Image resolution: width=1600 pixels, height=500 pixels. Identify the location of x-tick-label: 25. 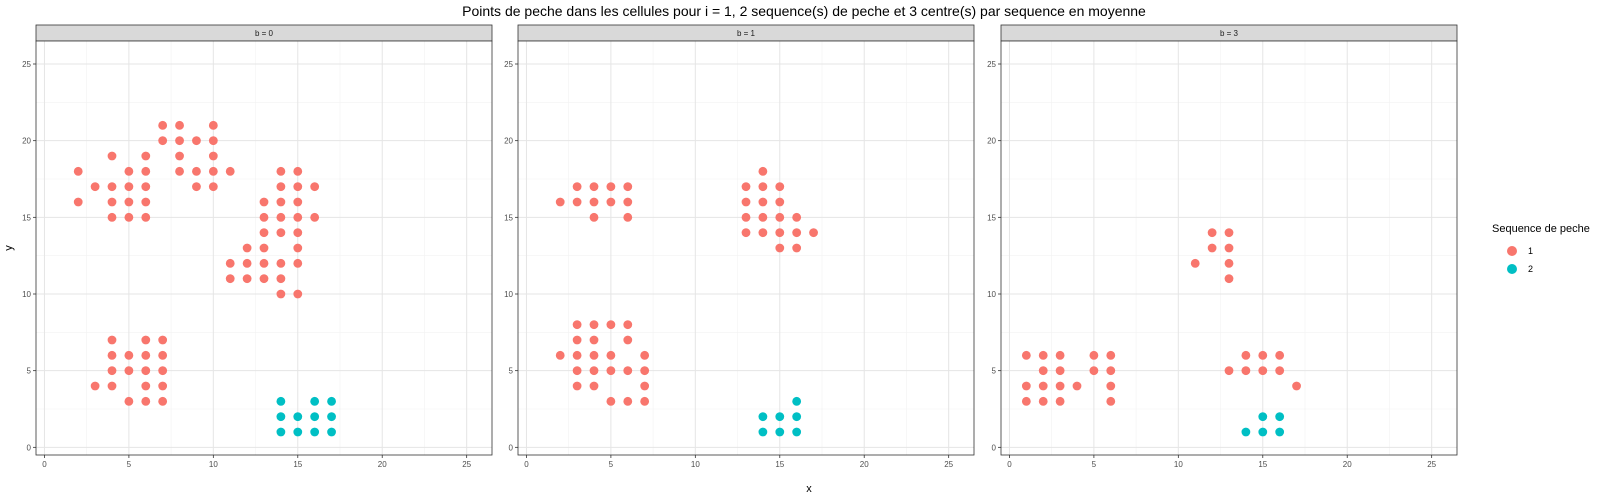
(948, 464).